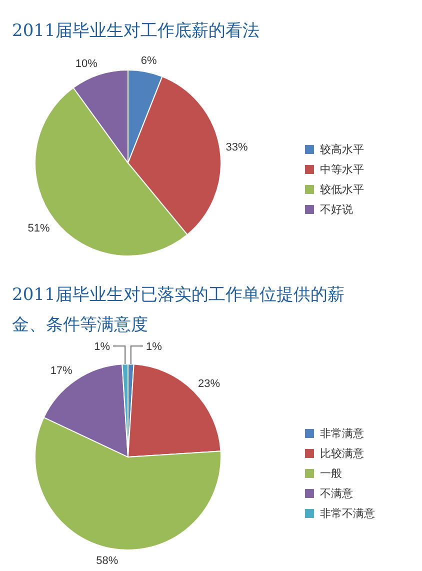 The height and width of the screenshot is (571, 422). I want to click on chart-title: 2011届毕业生对已落实的工作单位提供的薪金、条件等满意度, so click(178, 310).